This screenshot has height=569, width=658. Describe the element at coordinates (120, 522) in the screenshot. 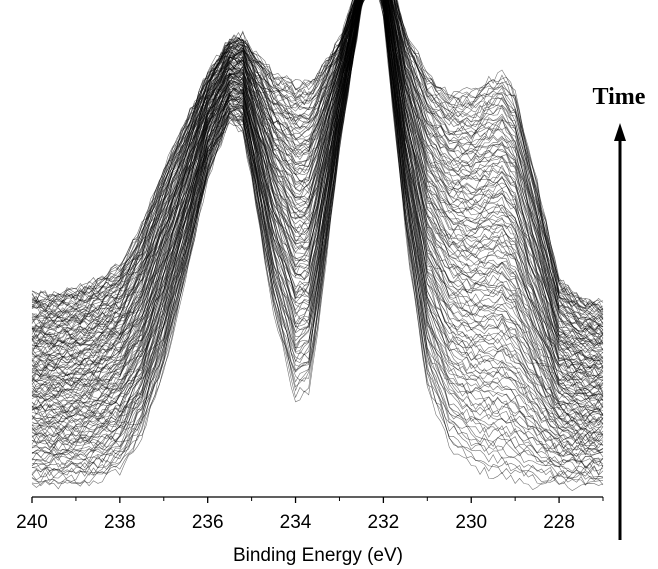

I see `x-tick-label: 238` at that location.